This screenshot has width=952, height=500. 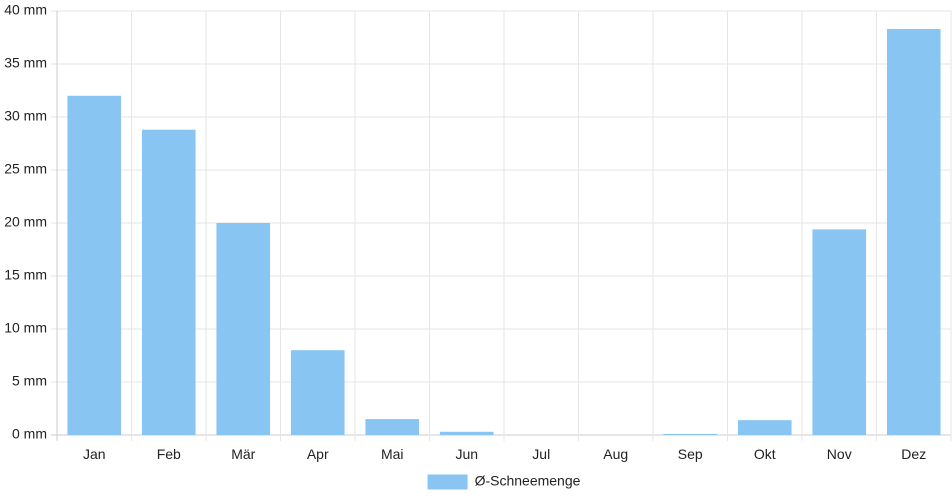 I want to click on x-tick-label: Dez, so click(x=913, y=454).